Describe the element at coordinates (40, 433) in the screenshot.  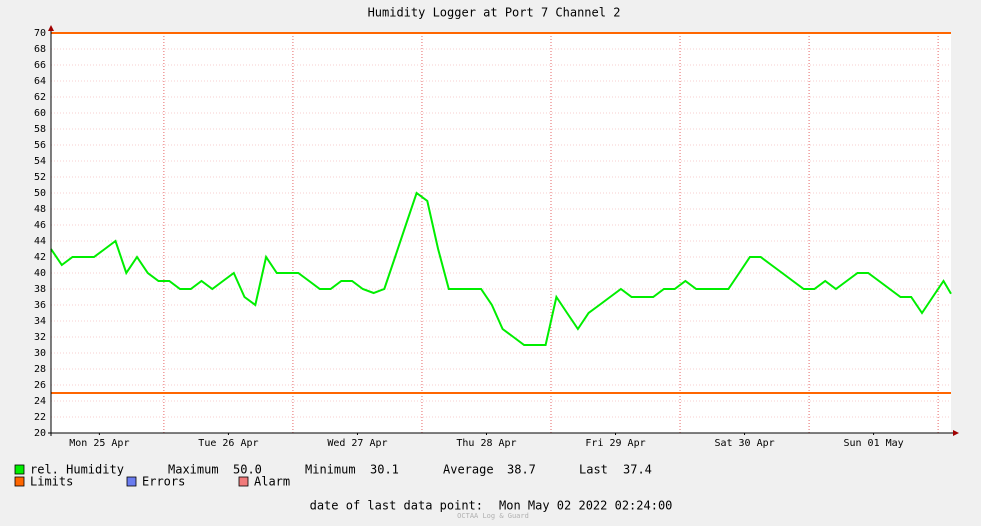
I see `y-tick-label: 20` at that location.